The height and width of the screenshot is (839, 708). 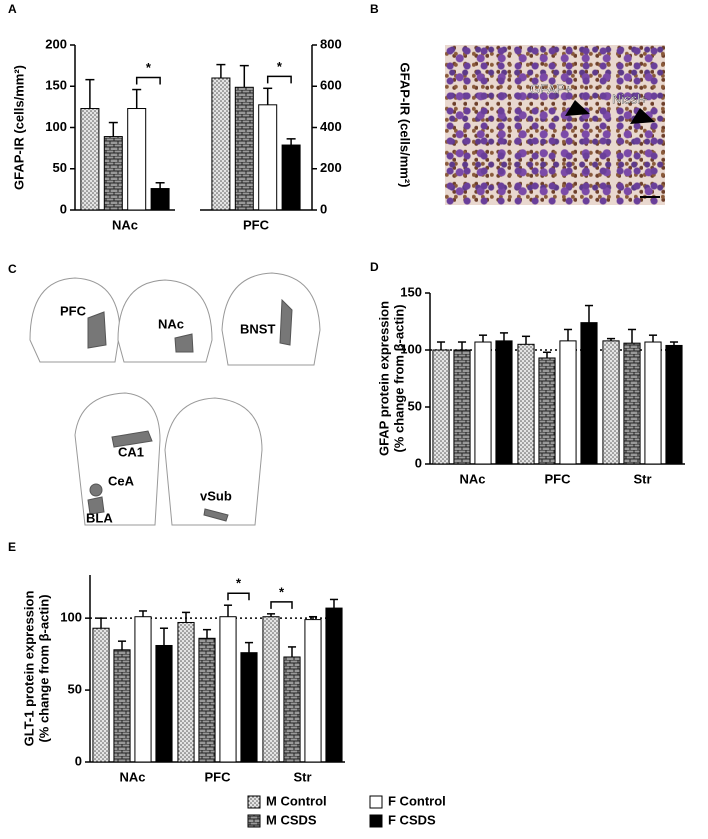 I want to click on y-axis-label: (% change from β-actin), so click(x=398, y=378).